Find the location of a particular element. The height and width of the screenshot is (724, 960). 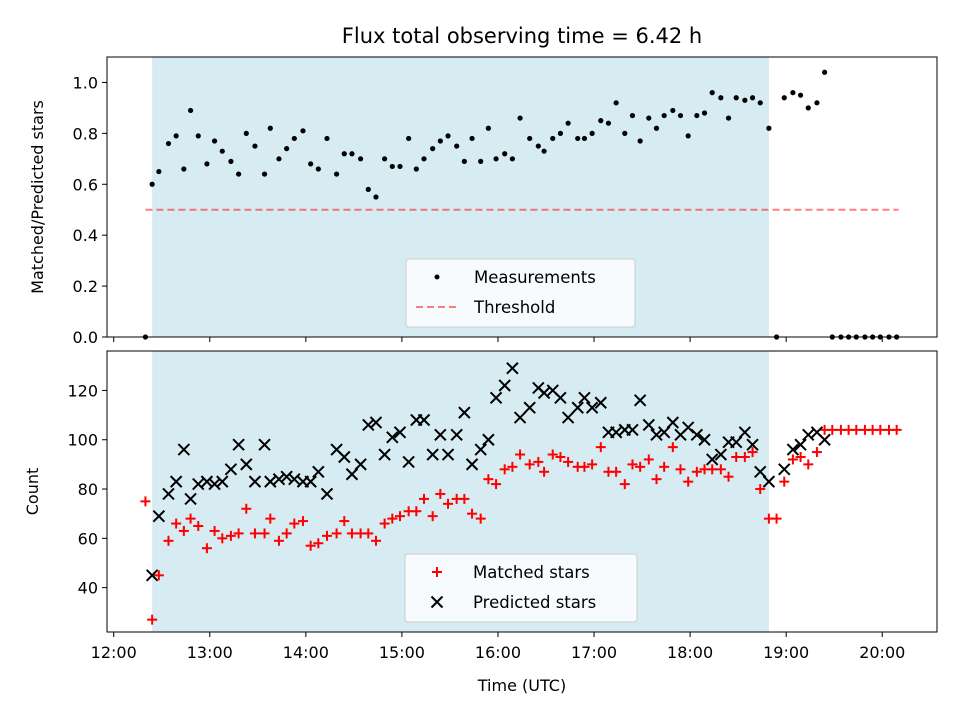

y-tick-label: 0.4 is located at coordinates (85, 235).